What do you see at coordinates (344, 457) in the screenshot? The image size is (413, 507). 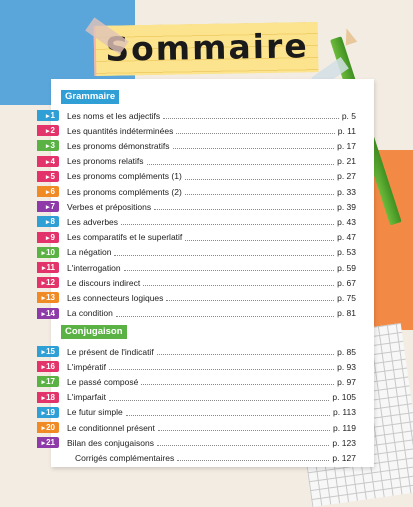 I see `toc-entry-page: p. 127` at bounding box center [344, 457].